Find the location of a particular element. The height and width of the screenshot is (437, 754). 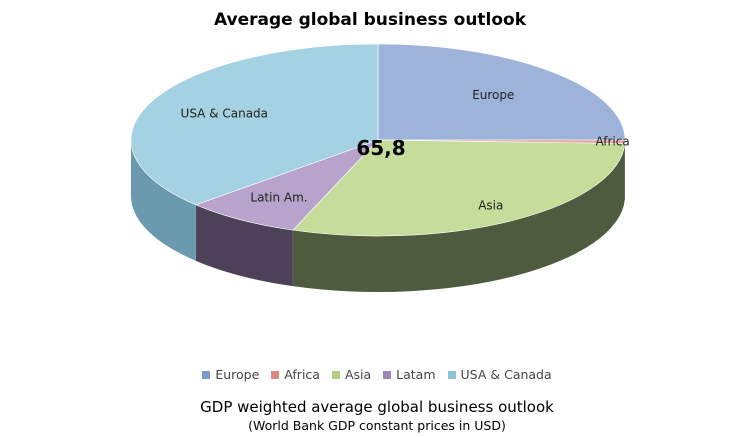

slice-label-latin-am: Latin Am. is located at coordinates (278, 197).